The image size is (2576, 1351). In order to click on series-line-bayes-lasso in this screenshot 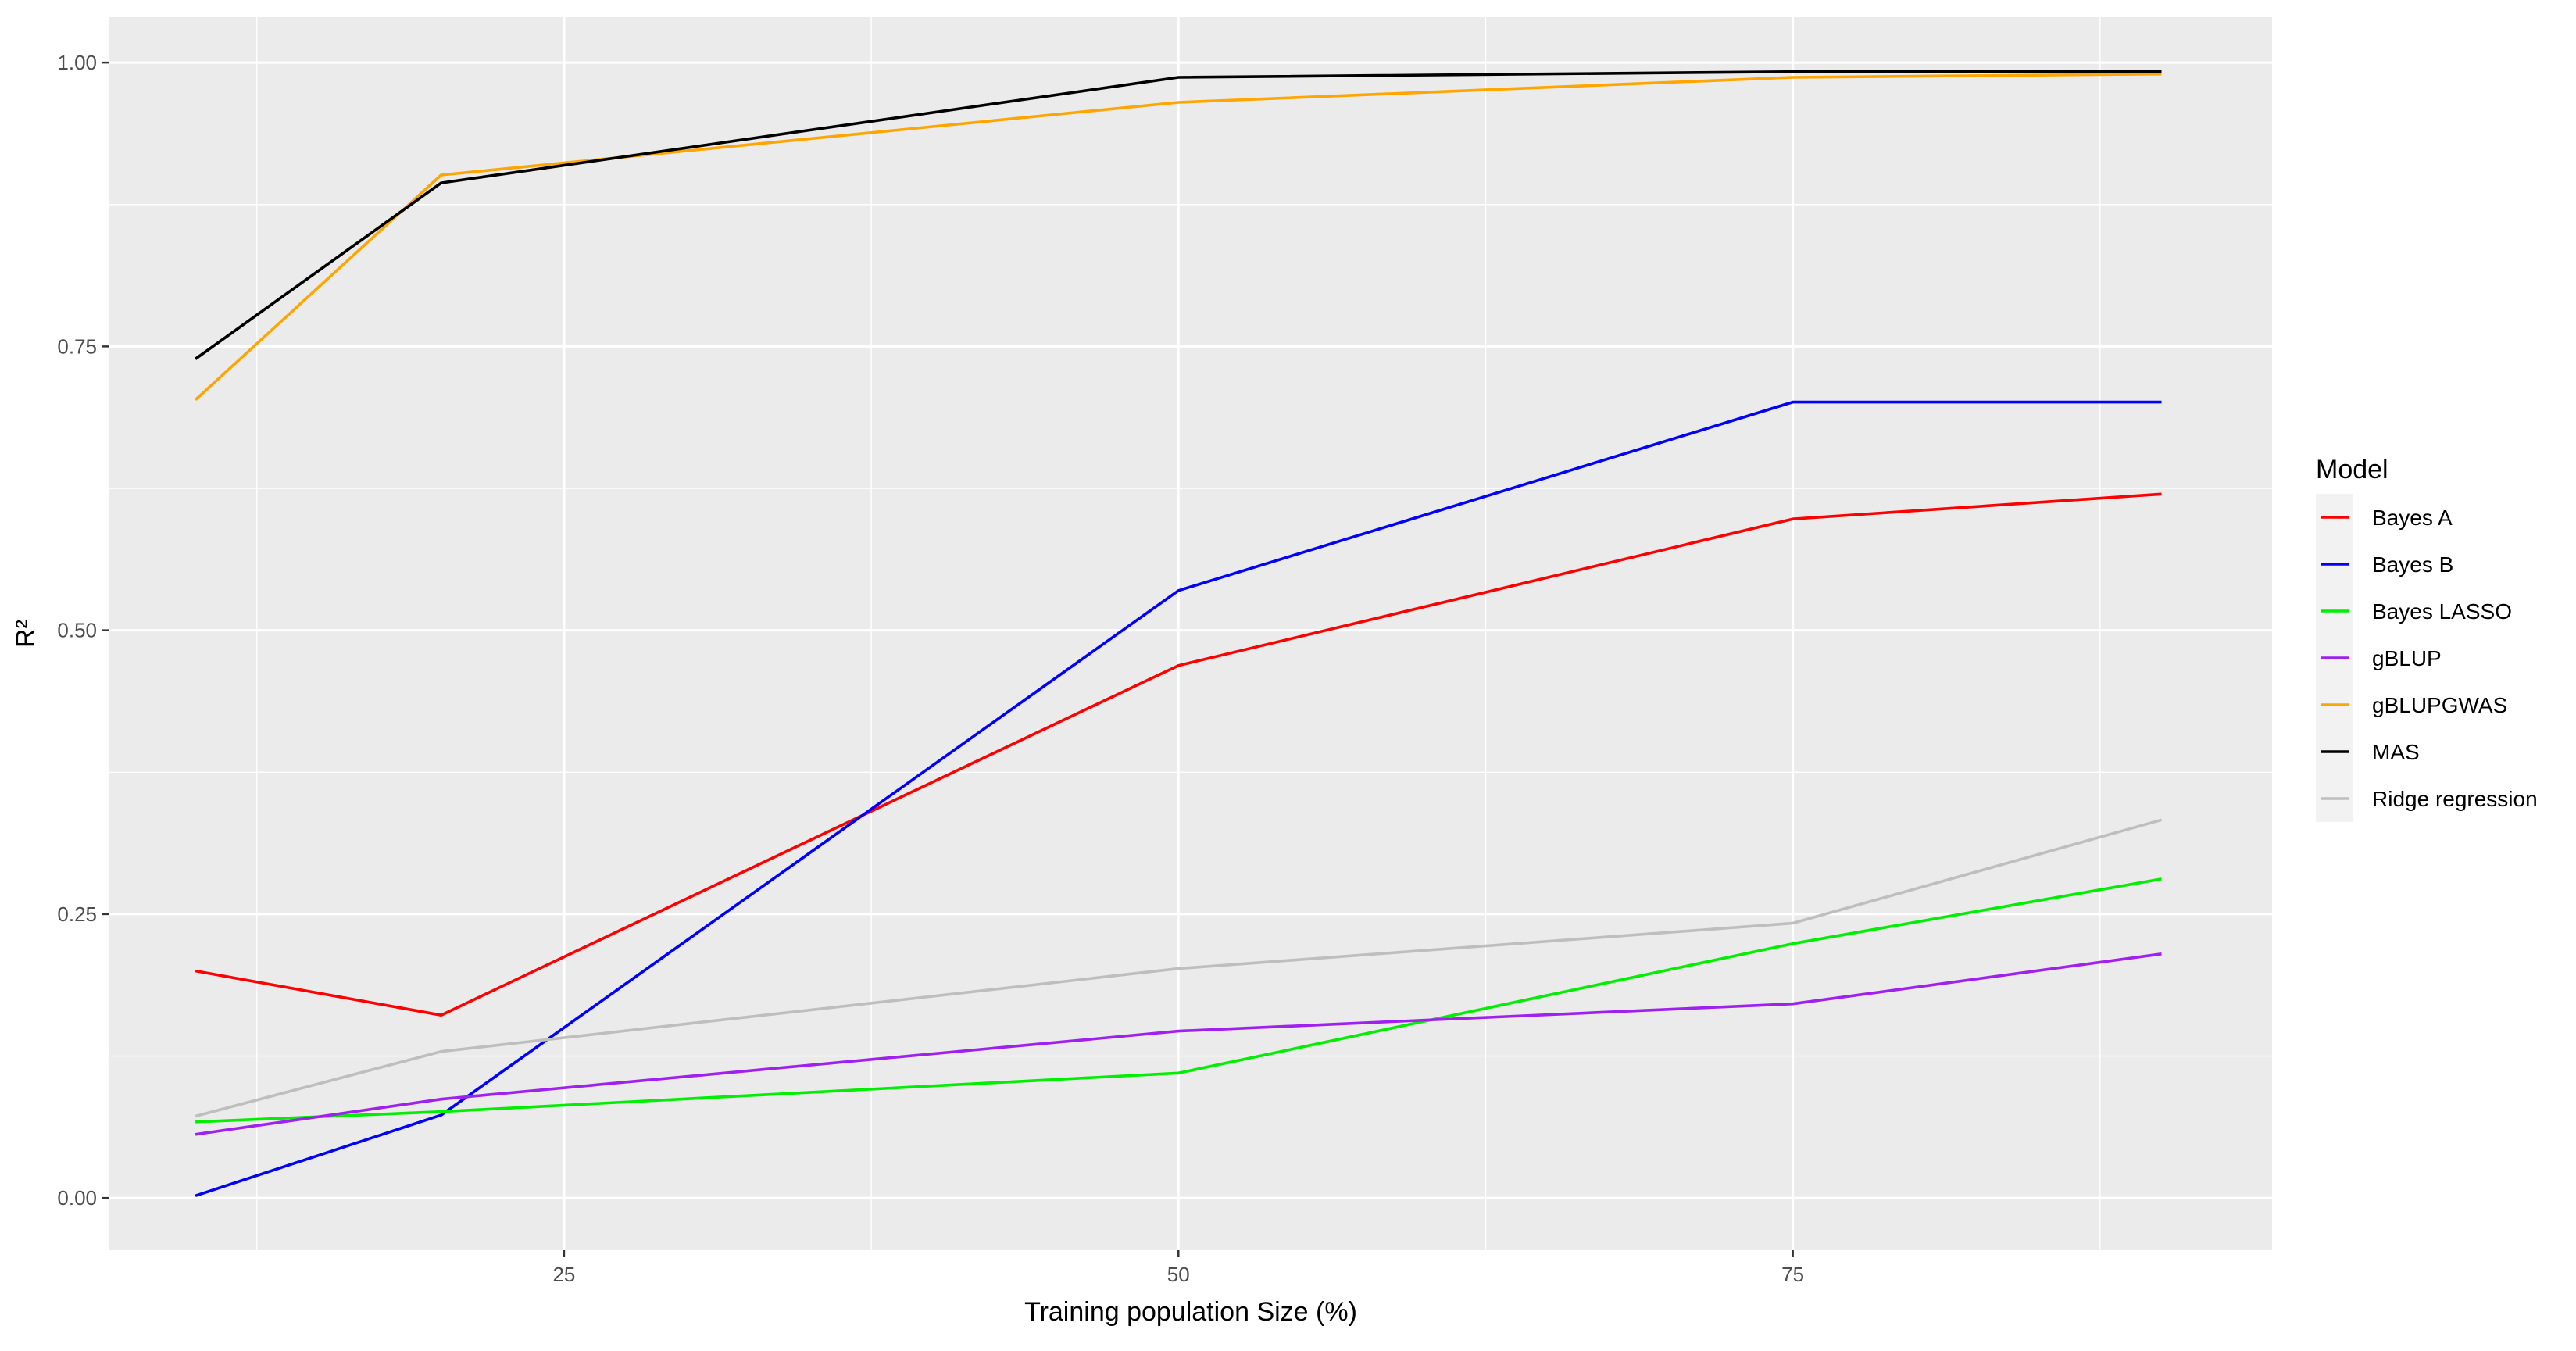, I will do `click(1179, 1001)`.